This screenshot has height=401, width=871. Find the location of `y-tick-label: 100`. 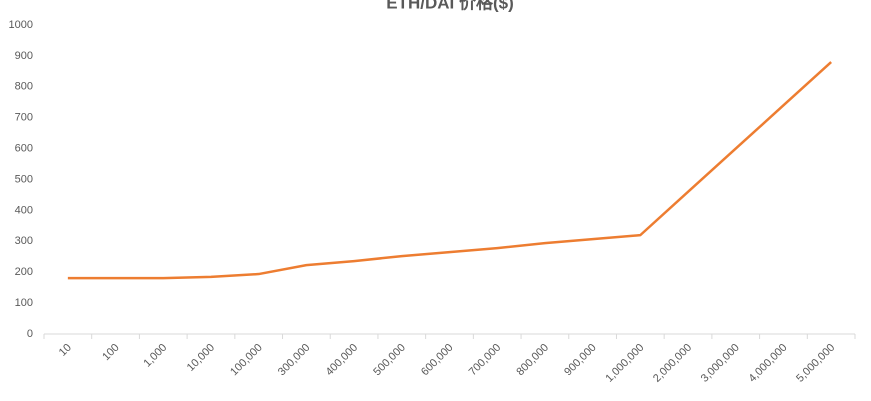

y-tick-label: 100 is located at coordinates (24, 303).